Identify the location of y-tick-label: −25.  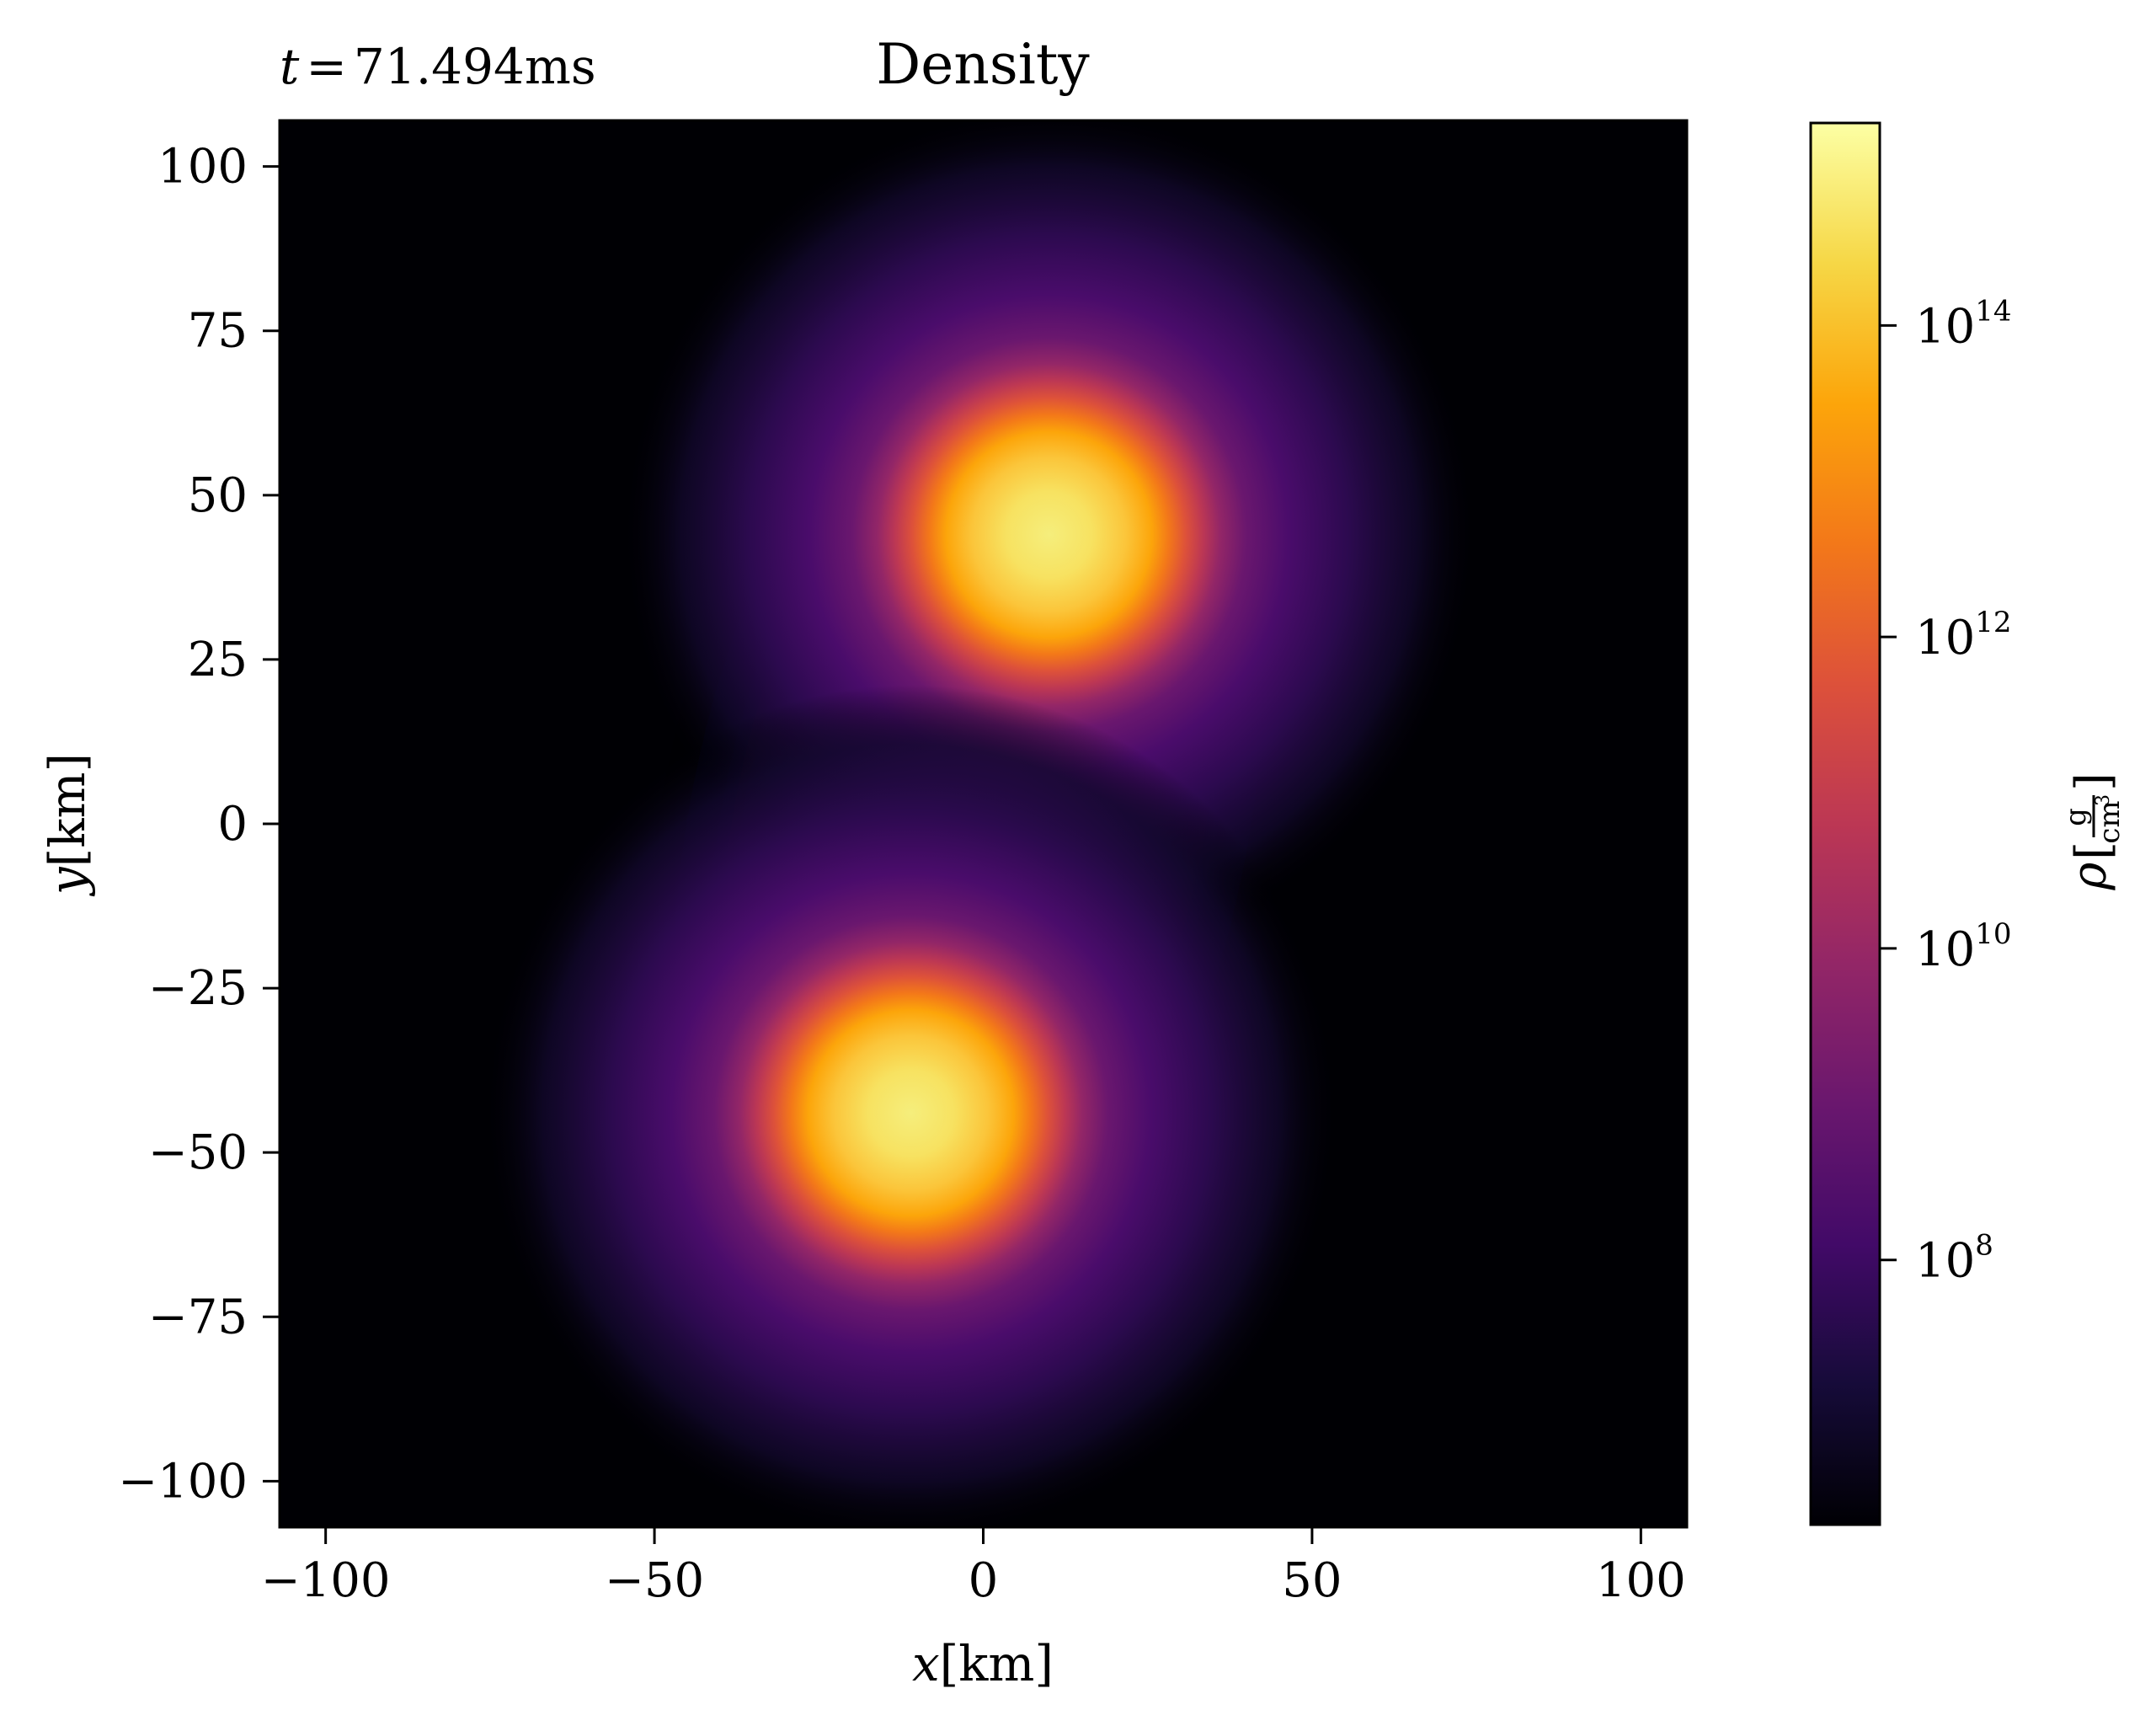
(198, 989).